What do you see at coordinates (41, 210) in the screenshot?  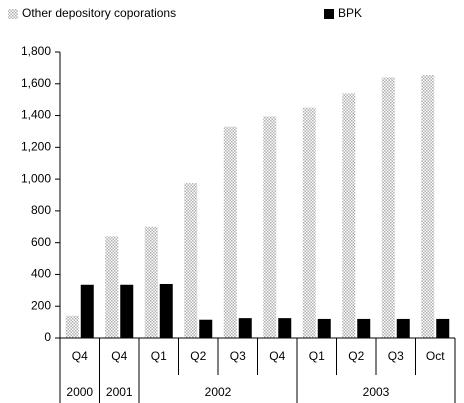 I see `y-tick-label: 800` at bounding box center [41, 210].